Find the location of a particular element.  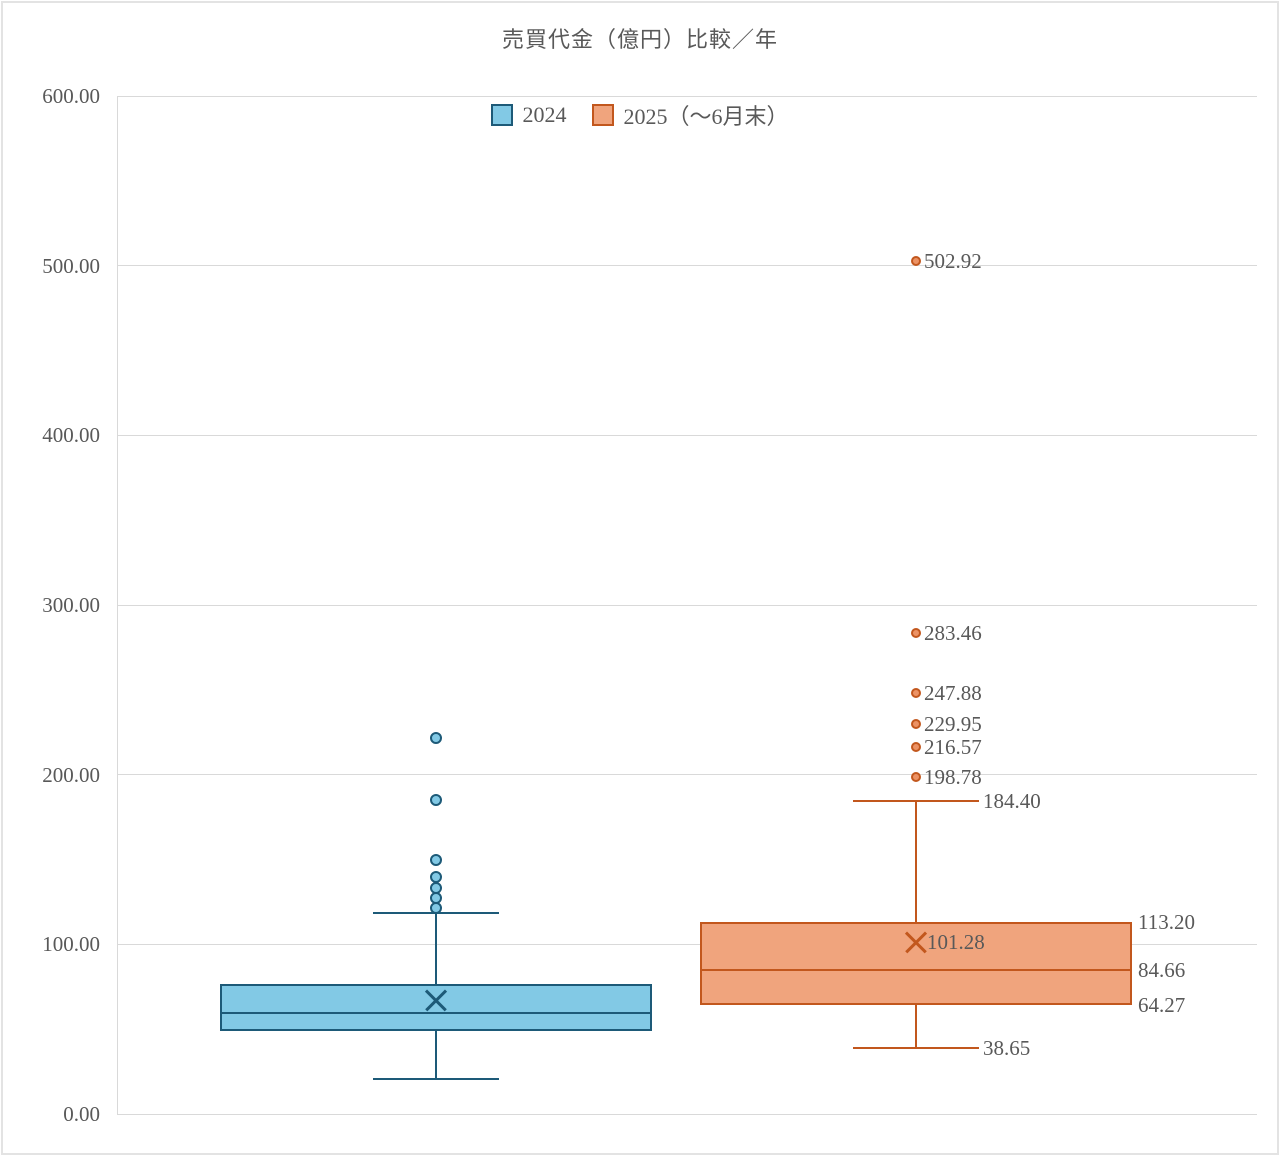

outlier-label: 247.88 is located at coordinates (953, 693).